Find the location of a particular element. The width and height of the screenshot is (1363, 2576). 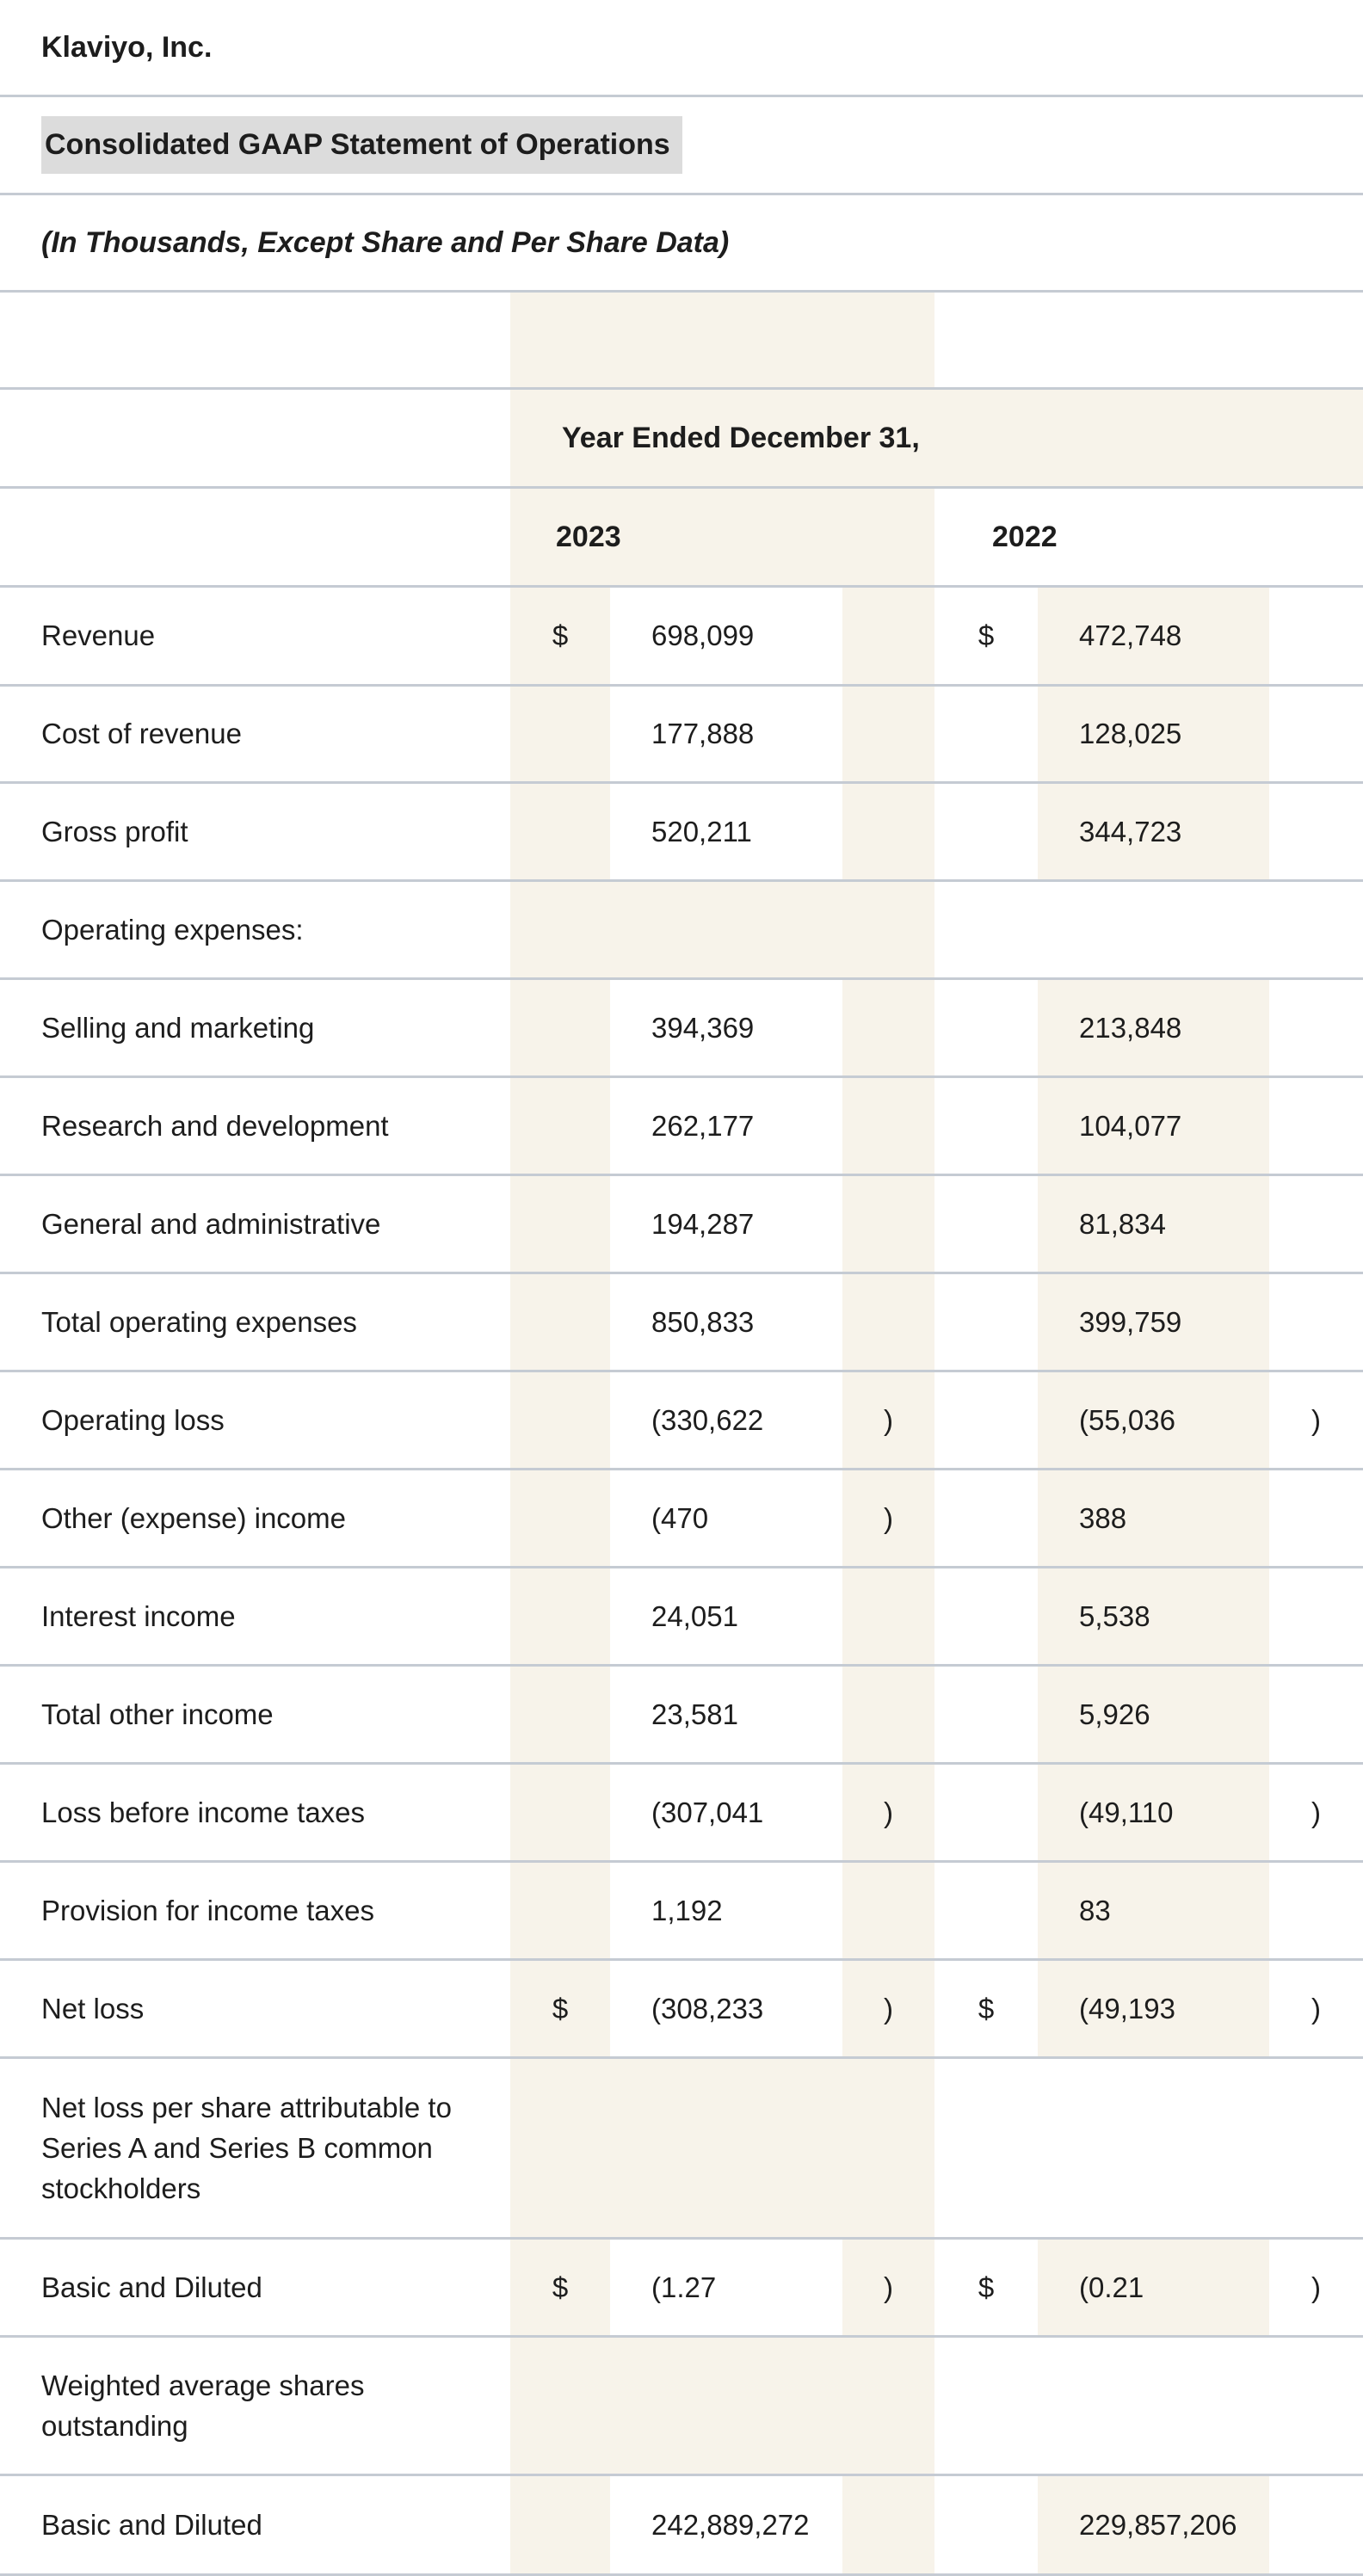

value-2022: 5,926 is located at coordinates (1114, 1714).